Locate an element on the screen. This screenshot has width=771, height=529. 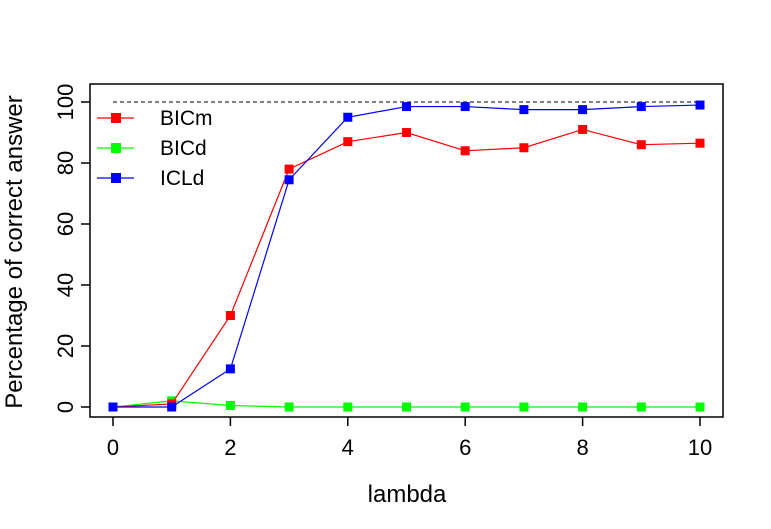
x-tick-label: 8 is located at coordinates (582, 447).